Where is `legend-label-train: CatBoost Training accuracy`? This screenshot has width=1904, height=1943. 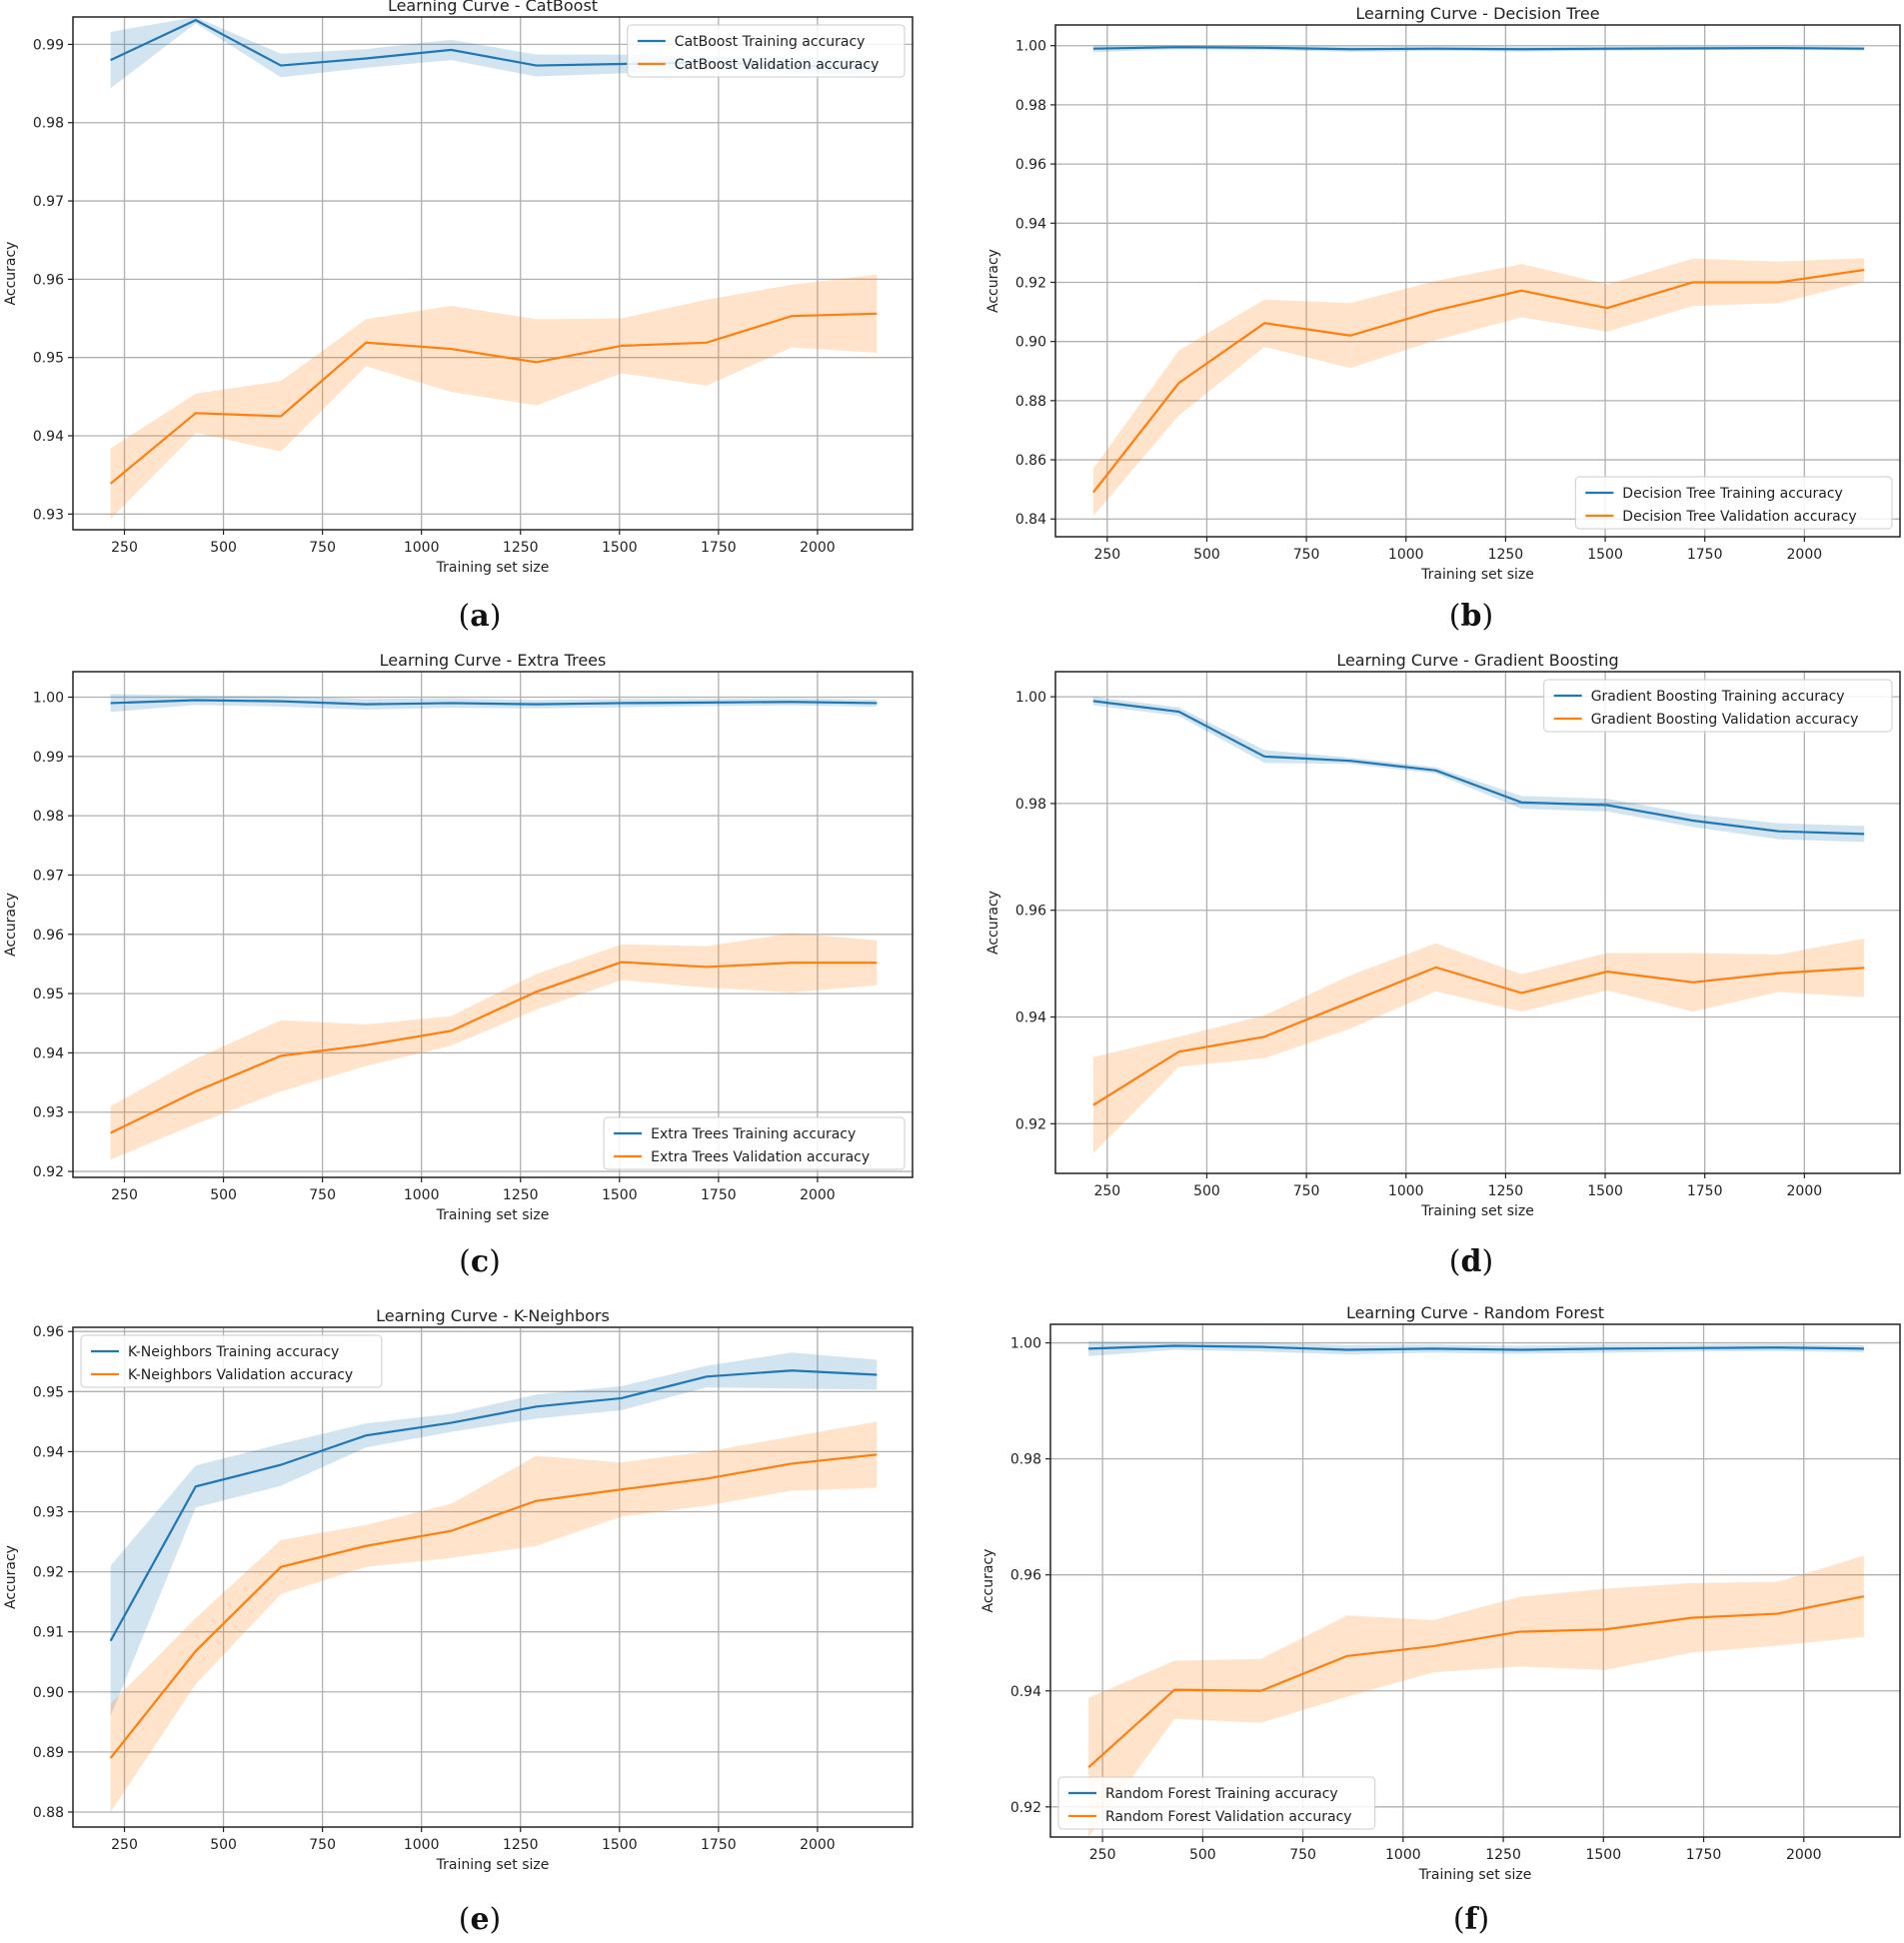
legend-label-train: CatBoost Training accuracy is located at coordinates (770, 42).